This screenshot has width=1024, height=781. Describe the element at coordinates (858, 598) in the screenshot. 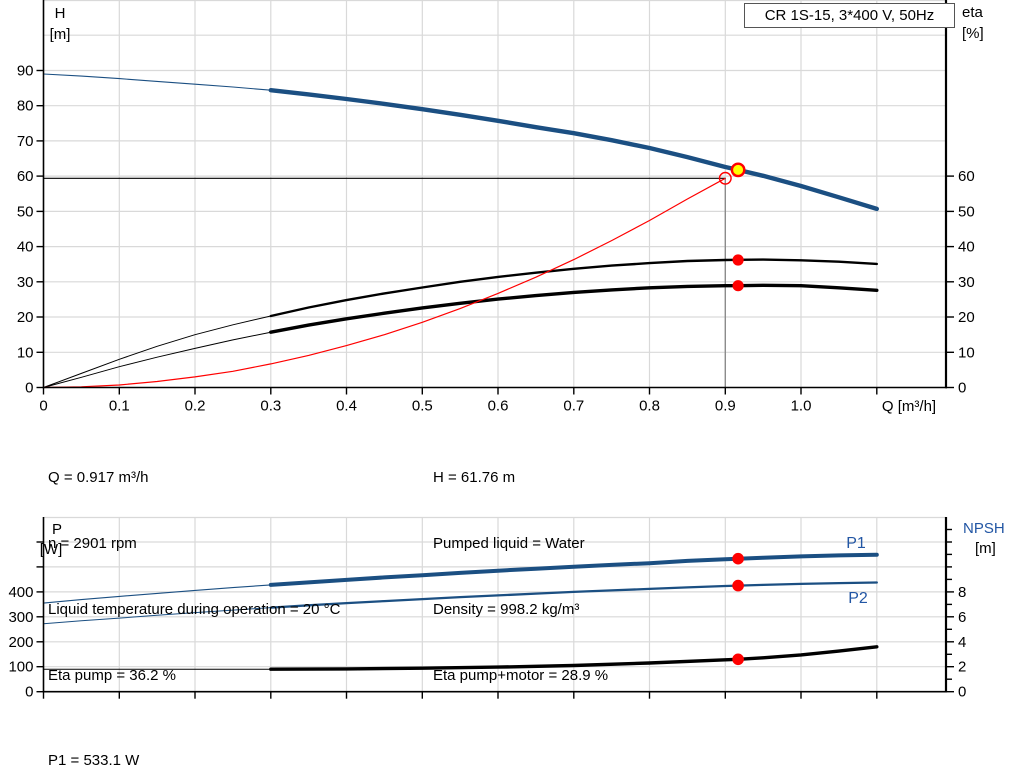

I see `chart-label: P2` at that location.